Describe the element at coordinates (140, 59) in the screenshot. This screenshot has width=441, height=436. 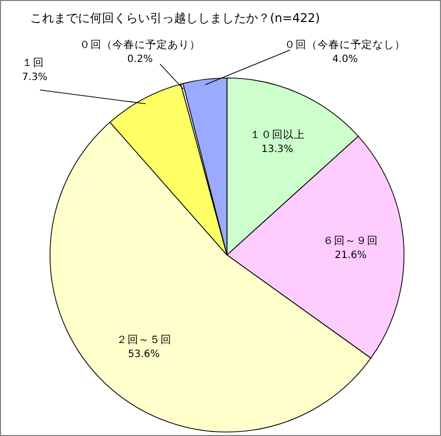
I see `data-label: 0.2%` at that location.